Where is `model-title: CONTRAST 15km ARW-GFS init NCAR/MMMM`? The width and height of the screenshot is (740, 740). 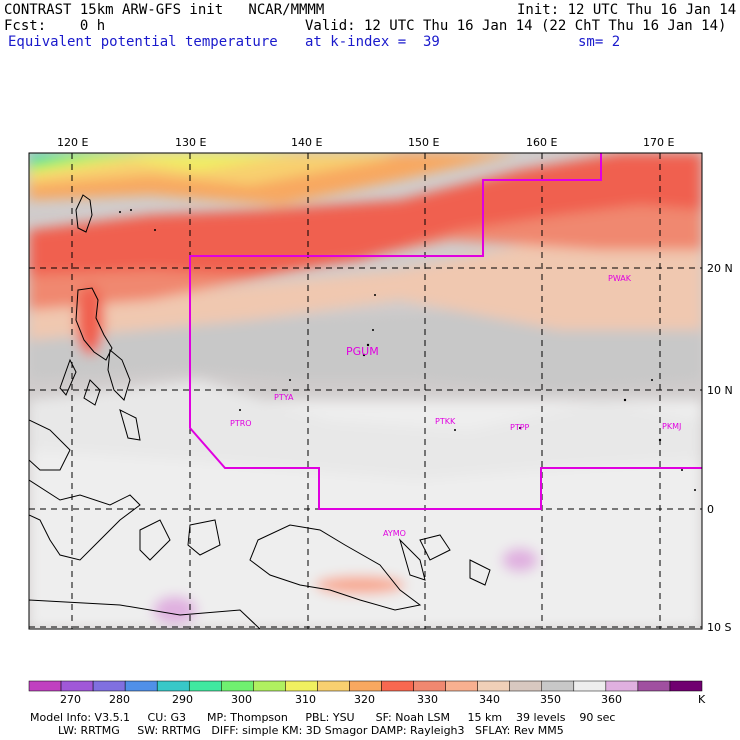 model-title: CONTRAST 15km ARW-GFS init NCAR/MMMM is located at coordinates (164, 10).